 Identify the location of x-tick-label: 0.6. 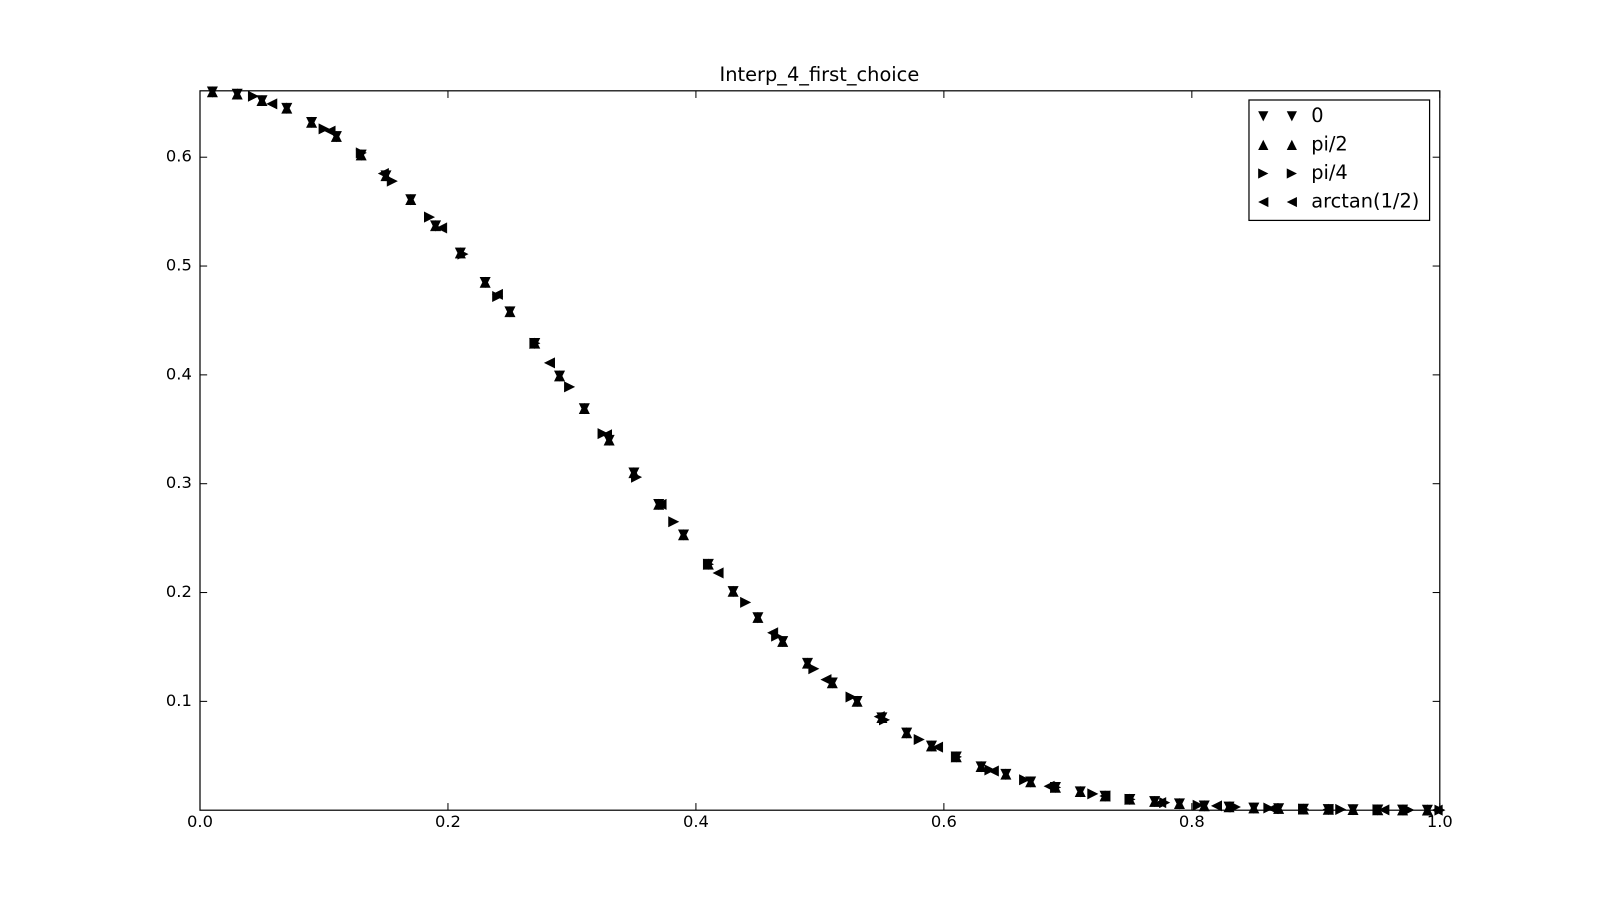
(944, 821).